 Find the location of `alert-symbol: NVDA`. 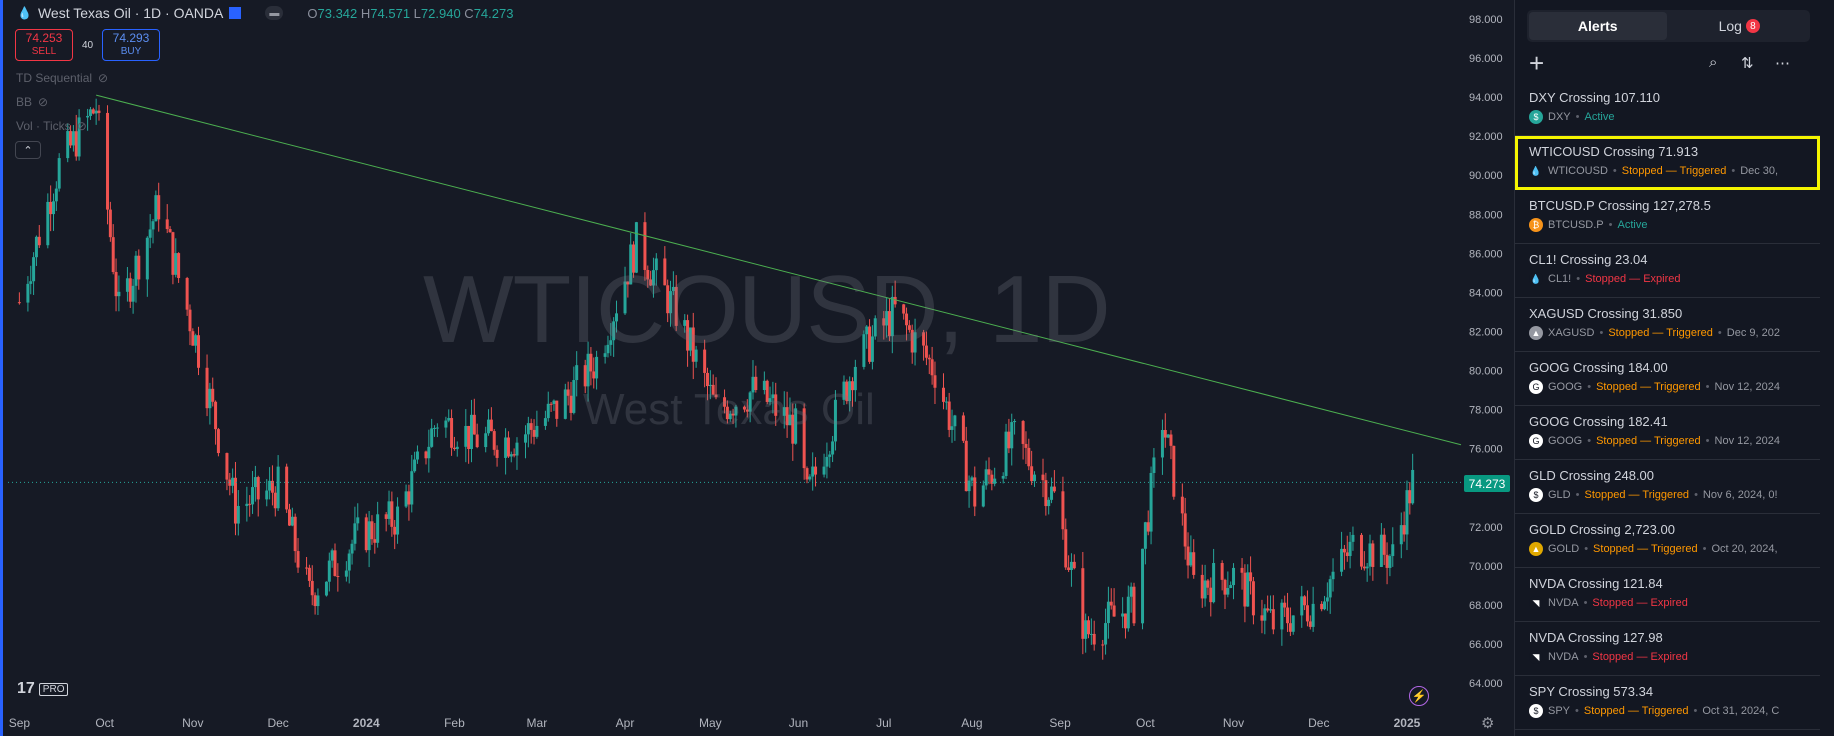

alert-symbol: NVDA is located at coordinates (1563, 603).